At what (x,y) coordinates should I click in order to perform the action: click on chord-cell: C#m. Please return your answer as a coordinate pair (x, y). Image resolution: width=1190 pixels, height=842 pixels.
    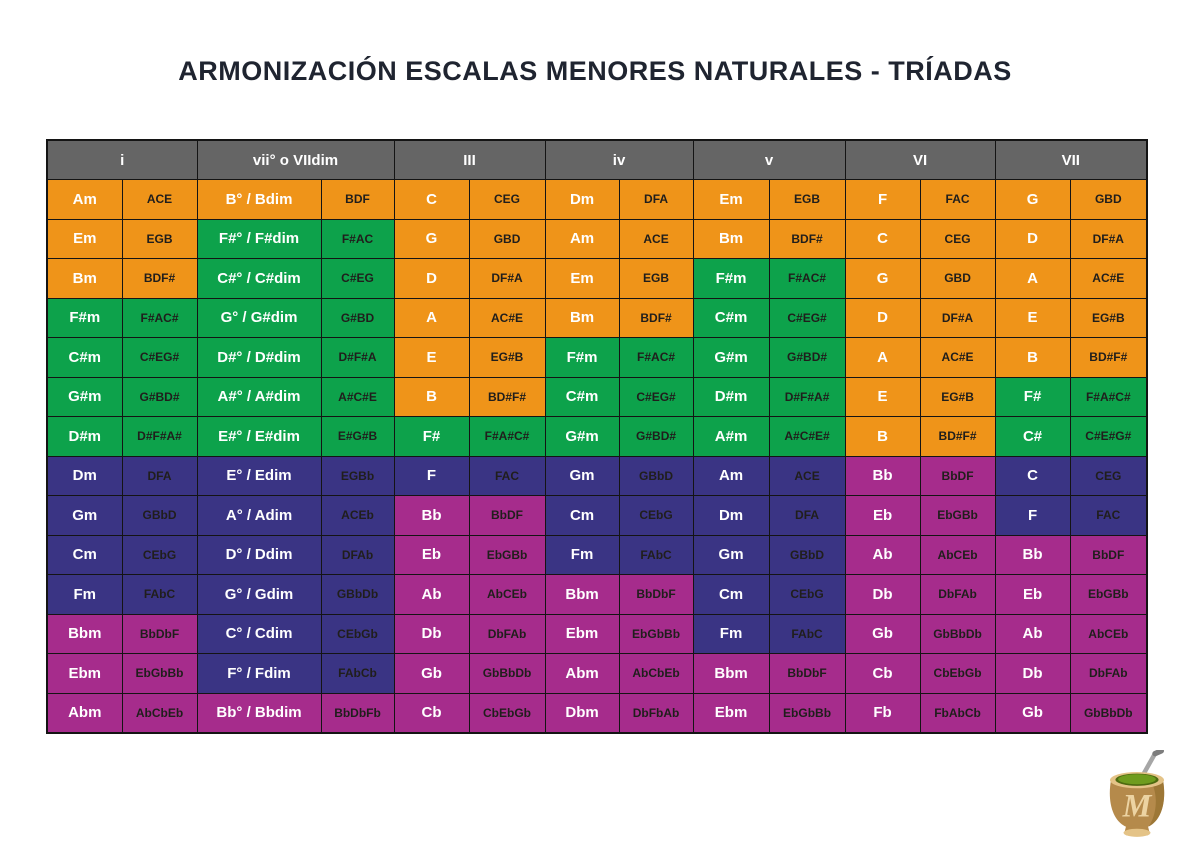
    Looking at the image, I should click on (582, 396).